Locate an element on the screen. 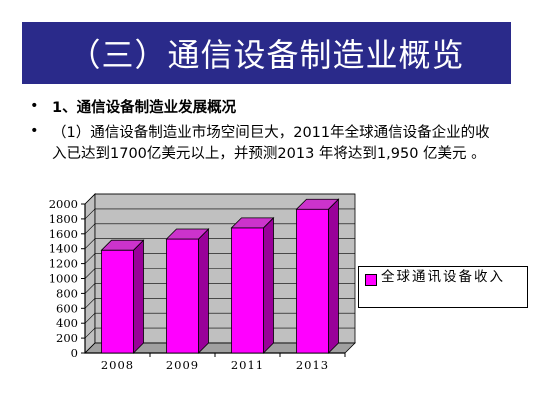 This screenshot has width=533, height=400. y-tick-label: 1600 is located at coordinates (63, 234).